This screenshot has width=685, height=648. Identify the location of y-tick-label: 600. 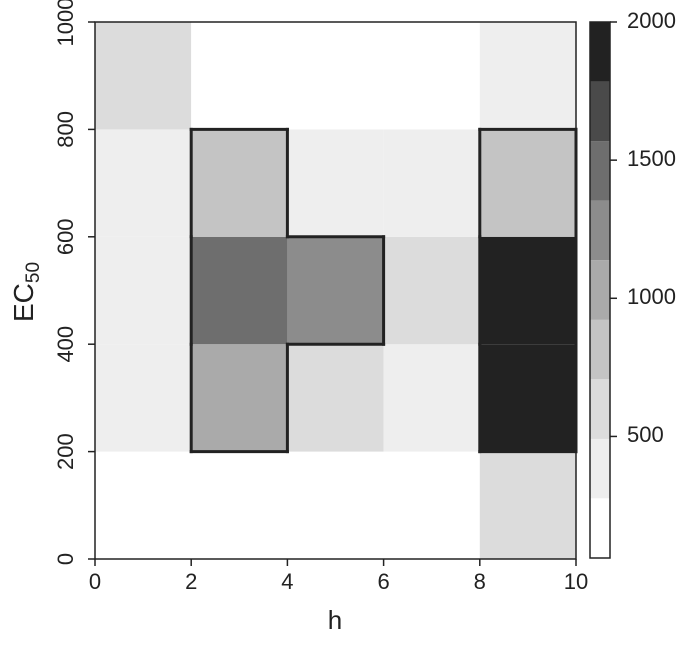
(65, 236).